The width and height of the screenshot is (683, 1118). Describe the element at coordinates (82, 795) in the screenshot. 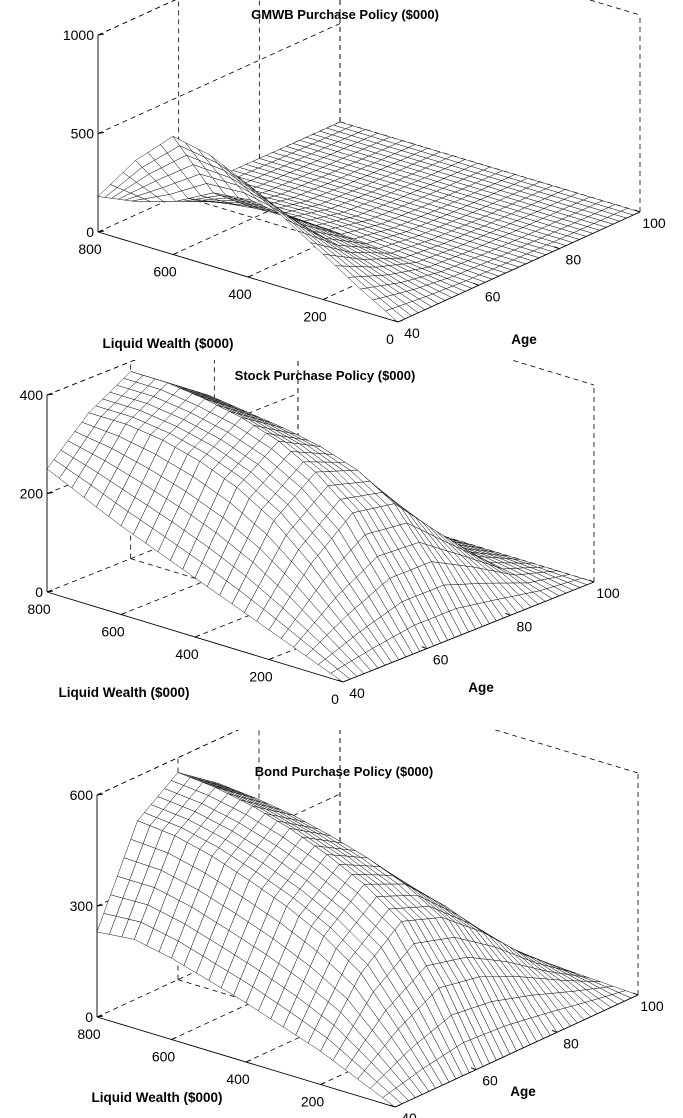

I see `z-tick-label: 600` at that location.